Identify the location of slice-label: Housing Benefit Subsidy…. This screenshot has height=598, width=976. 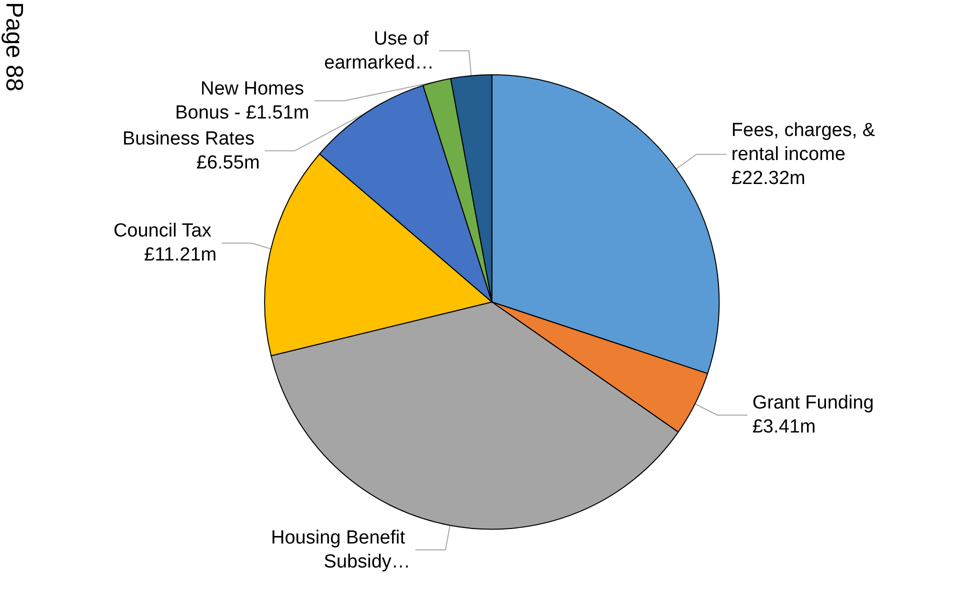
(340, 549).